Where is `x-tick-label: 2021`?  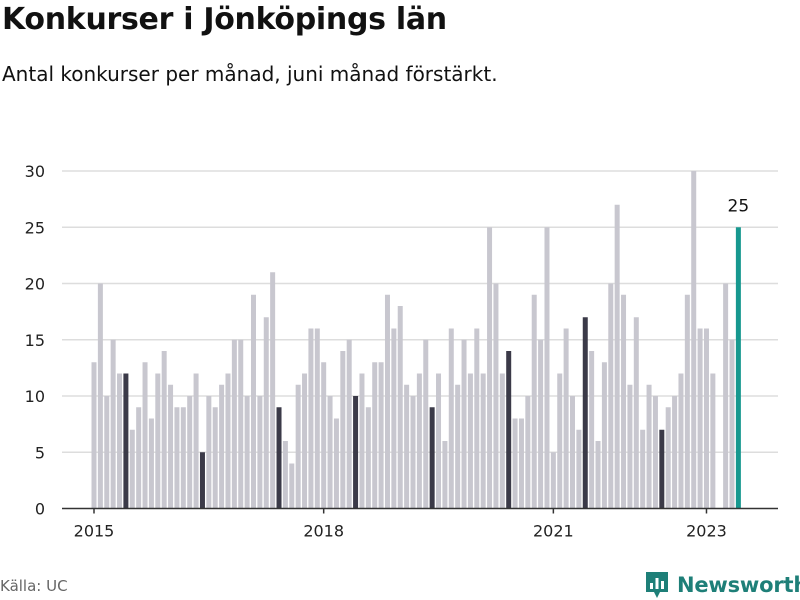 x-tick-label: 2021 is located at coordinates (553, 531).